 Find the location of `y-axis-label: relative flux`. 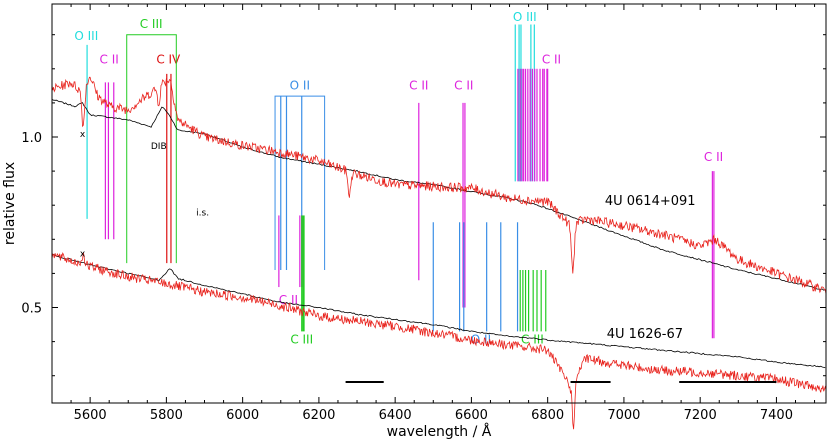

y-axis-label: relative flux is located at coordinates (10, 203).